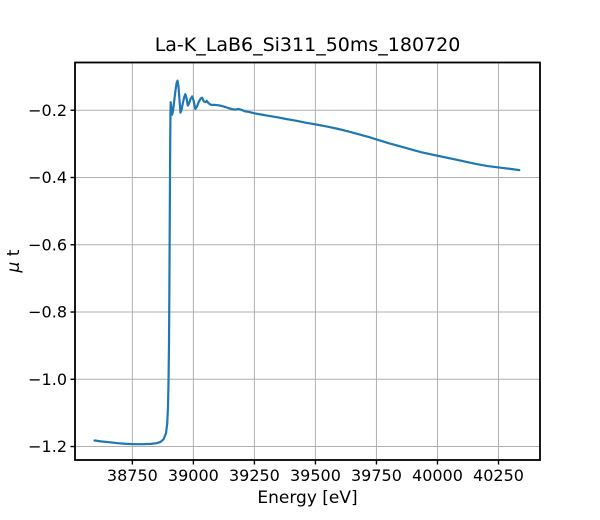 The width and height of the screenshot is (600, 520). What do you see at coordinates (14, 267) in the screenshot?
I see `y-axis-label-symbol: μ` at bounding box center [14, 267].